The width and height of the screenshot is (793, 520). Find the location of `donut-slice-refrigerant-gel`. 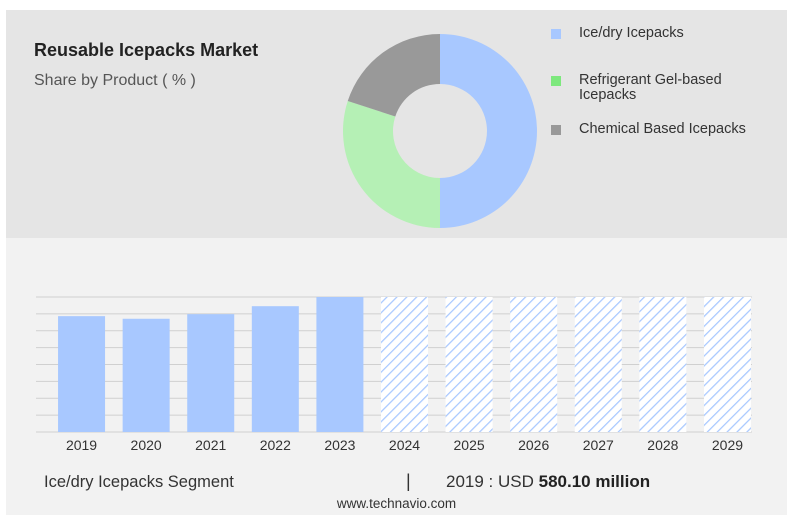

donut-slice-refrigerant-gel is located at coordinates (391, 164).